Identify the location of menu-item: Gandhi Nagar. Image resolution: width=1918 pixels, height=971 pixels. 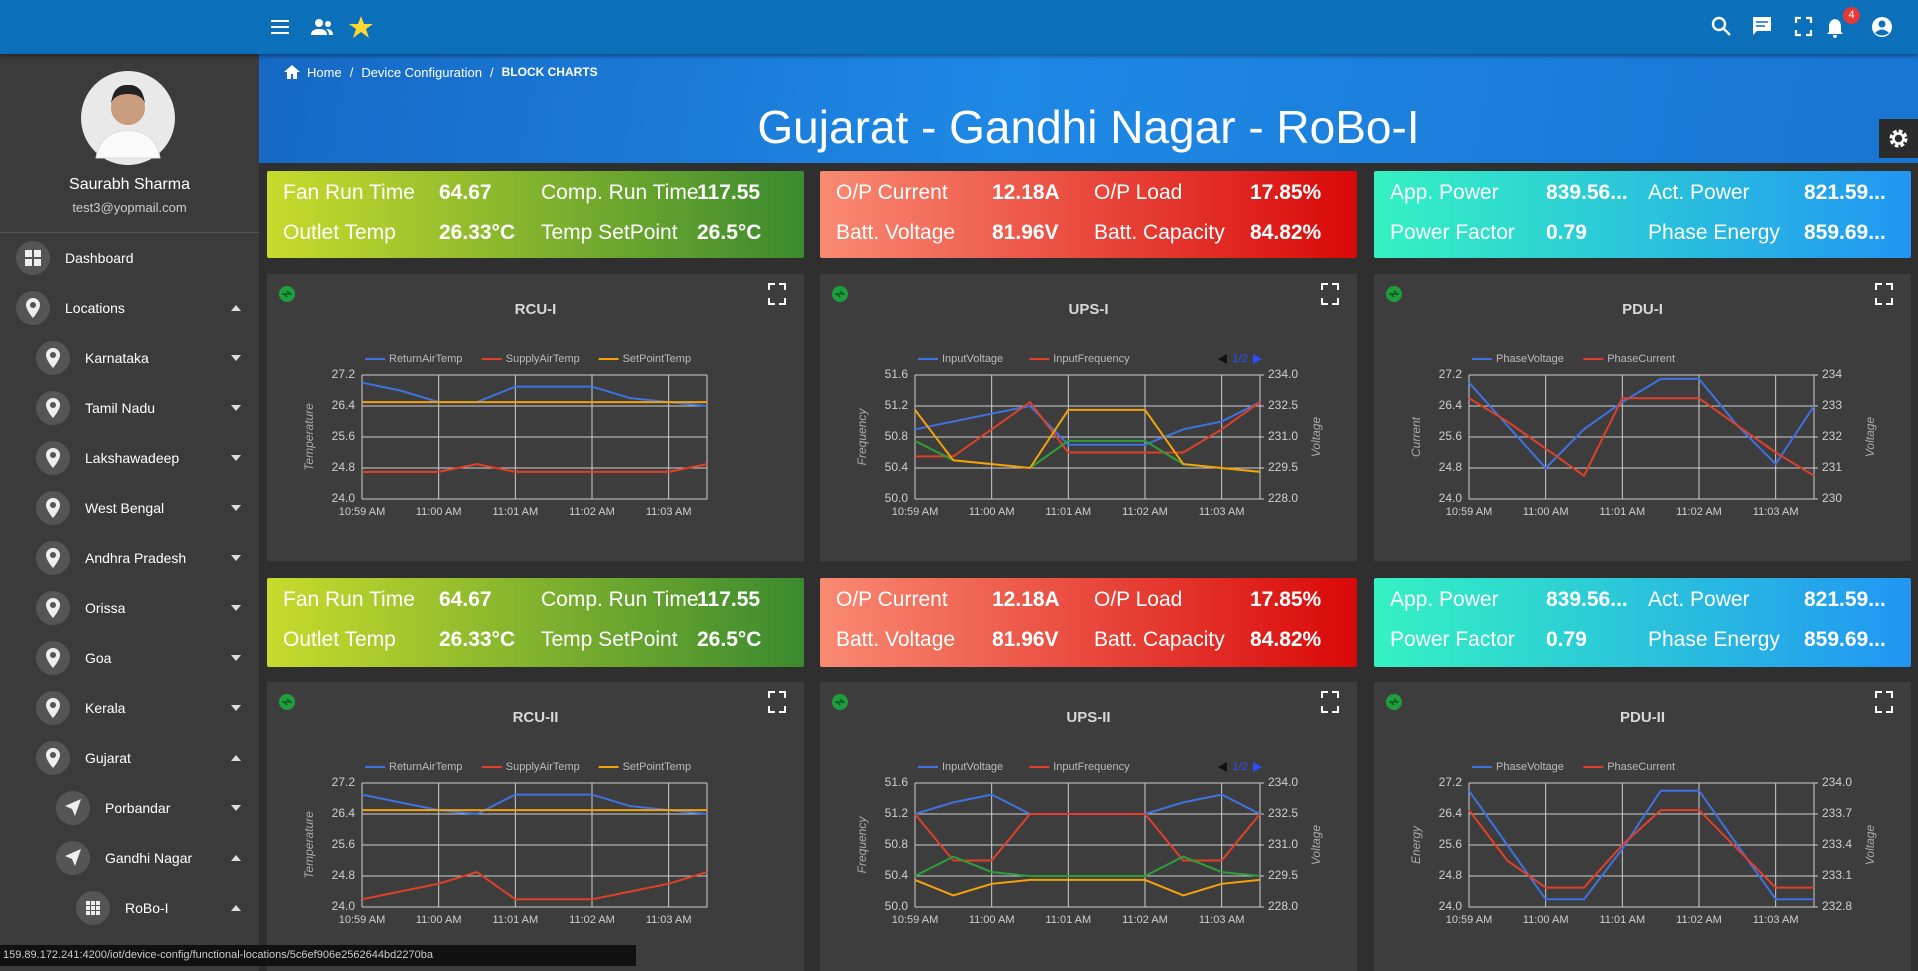
(129, 858).